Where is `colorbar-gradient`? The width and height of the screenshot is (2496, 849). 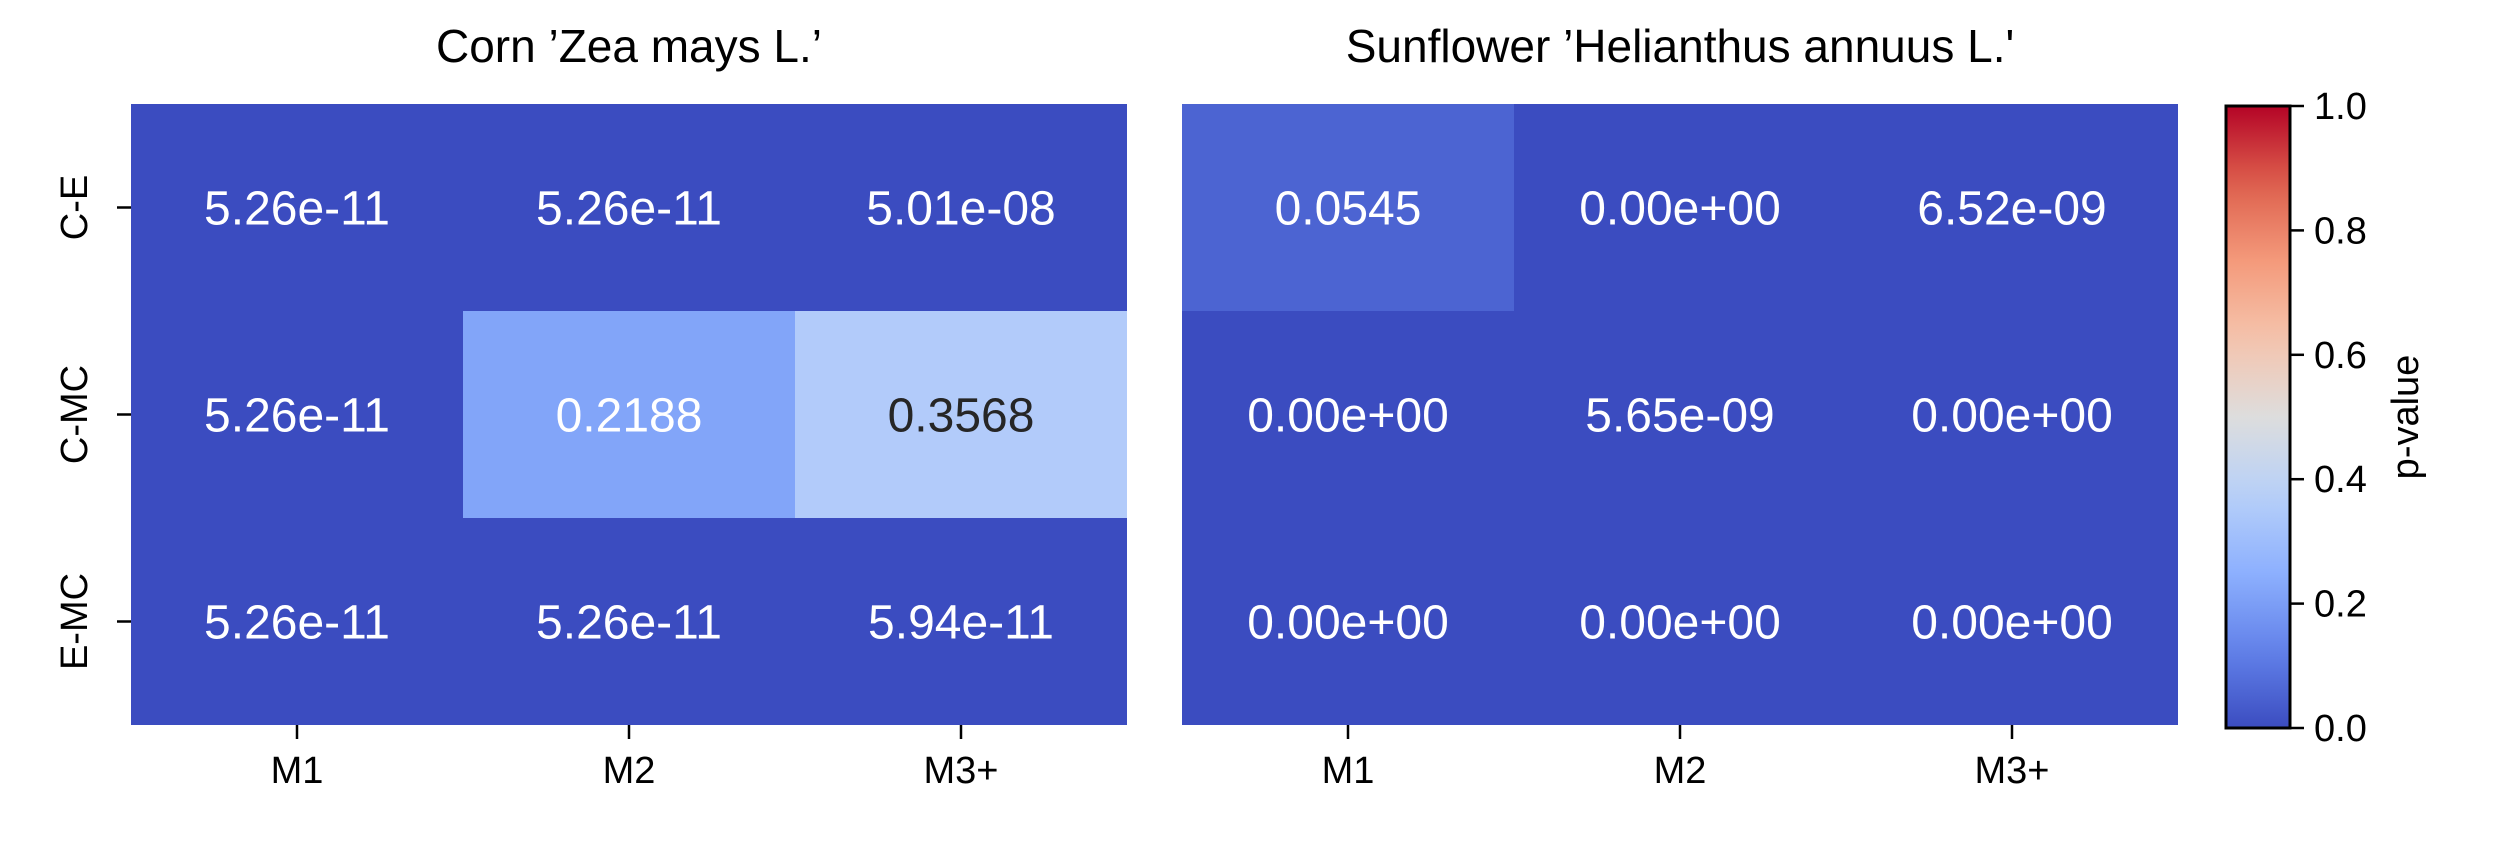 colorbar-gradient is located at coordinates (2258, 417).